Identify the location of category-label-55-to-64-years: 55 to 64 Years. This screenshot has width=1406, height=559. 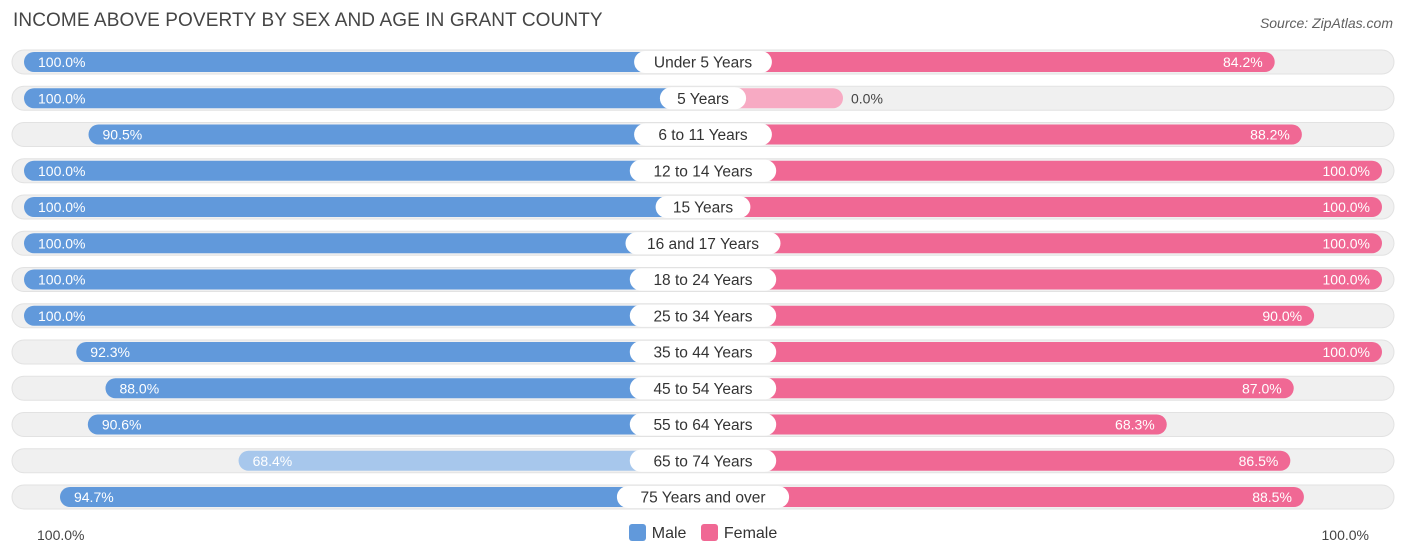
(702, 425).